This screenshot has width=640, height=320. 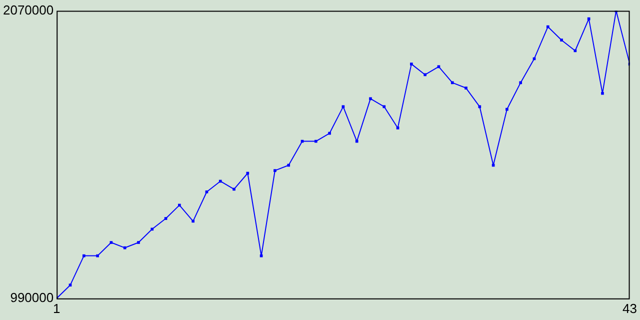 I want to click on y-tick-label: 990000, so click(x=32, y=297).